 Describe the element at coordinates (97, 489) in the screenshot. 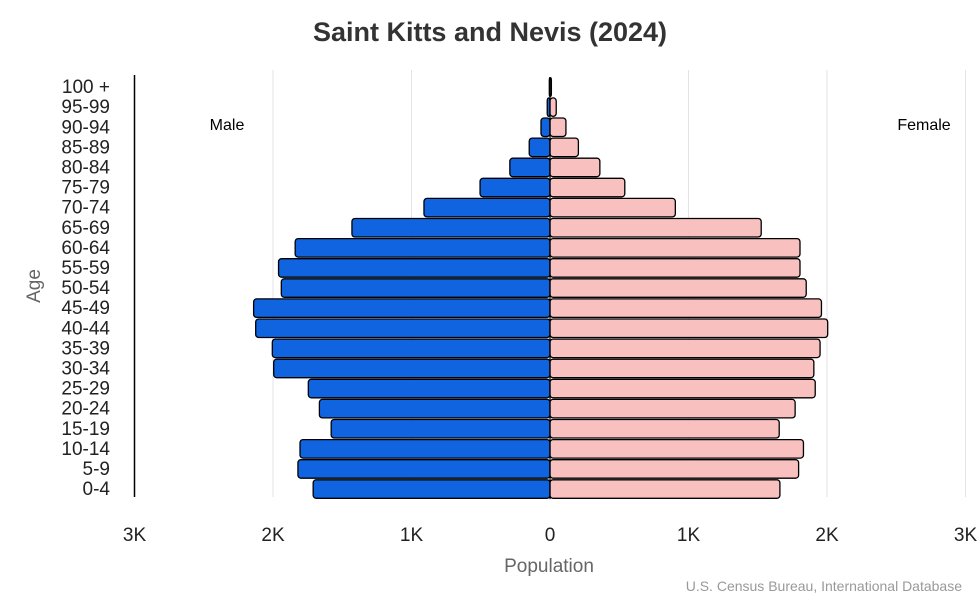

I see `y-tick-label: 0-4` at that location.